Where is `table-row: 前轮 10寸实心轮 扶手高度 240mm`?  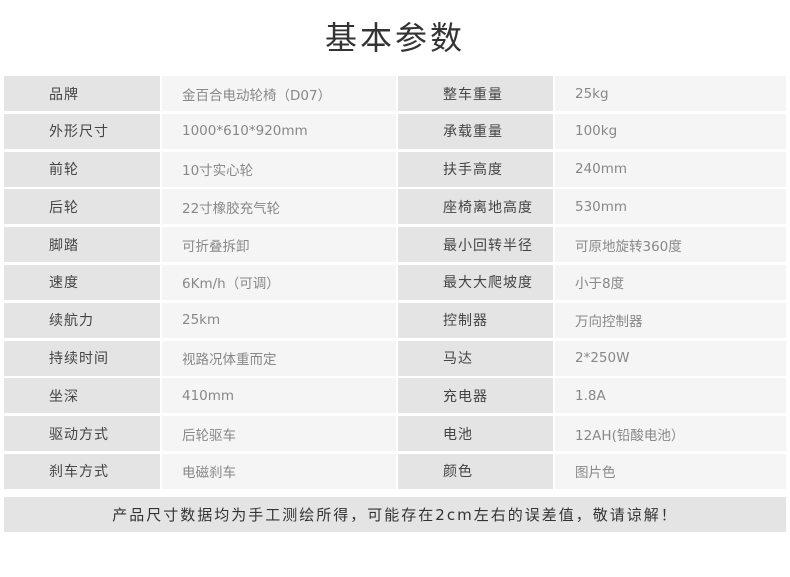
table-row: 前轮 10寸实心轮 扶手高度 240mm is located at coordinates (395, 169).